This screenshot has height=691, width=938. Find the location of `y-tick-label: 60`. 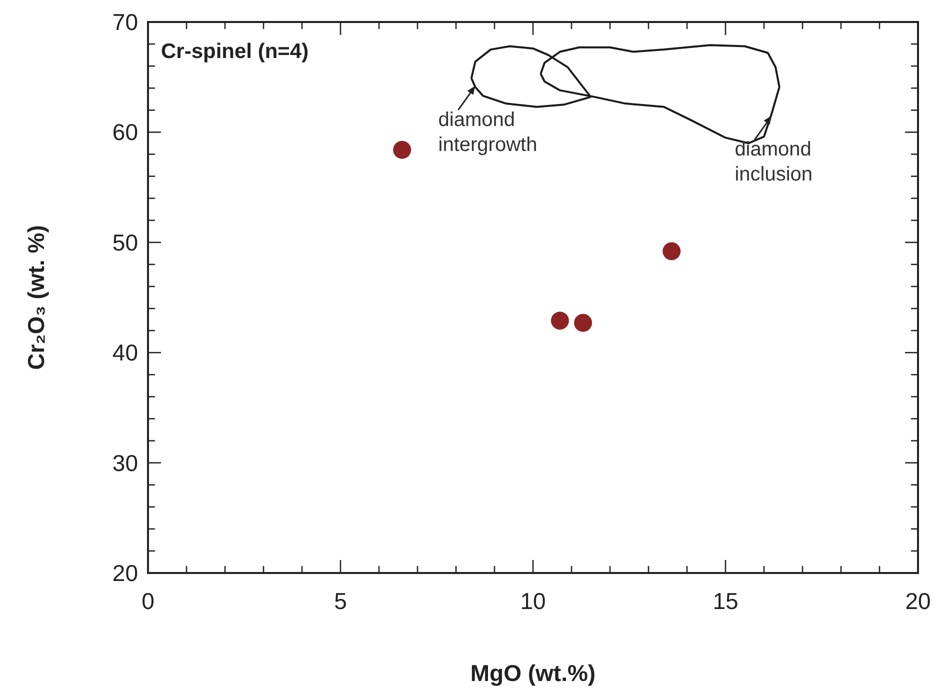

y-tick-label: 60 is located at coordinates (125, 132).